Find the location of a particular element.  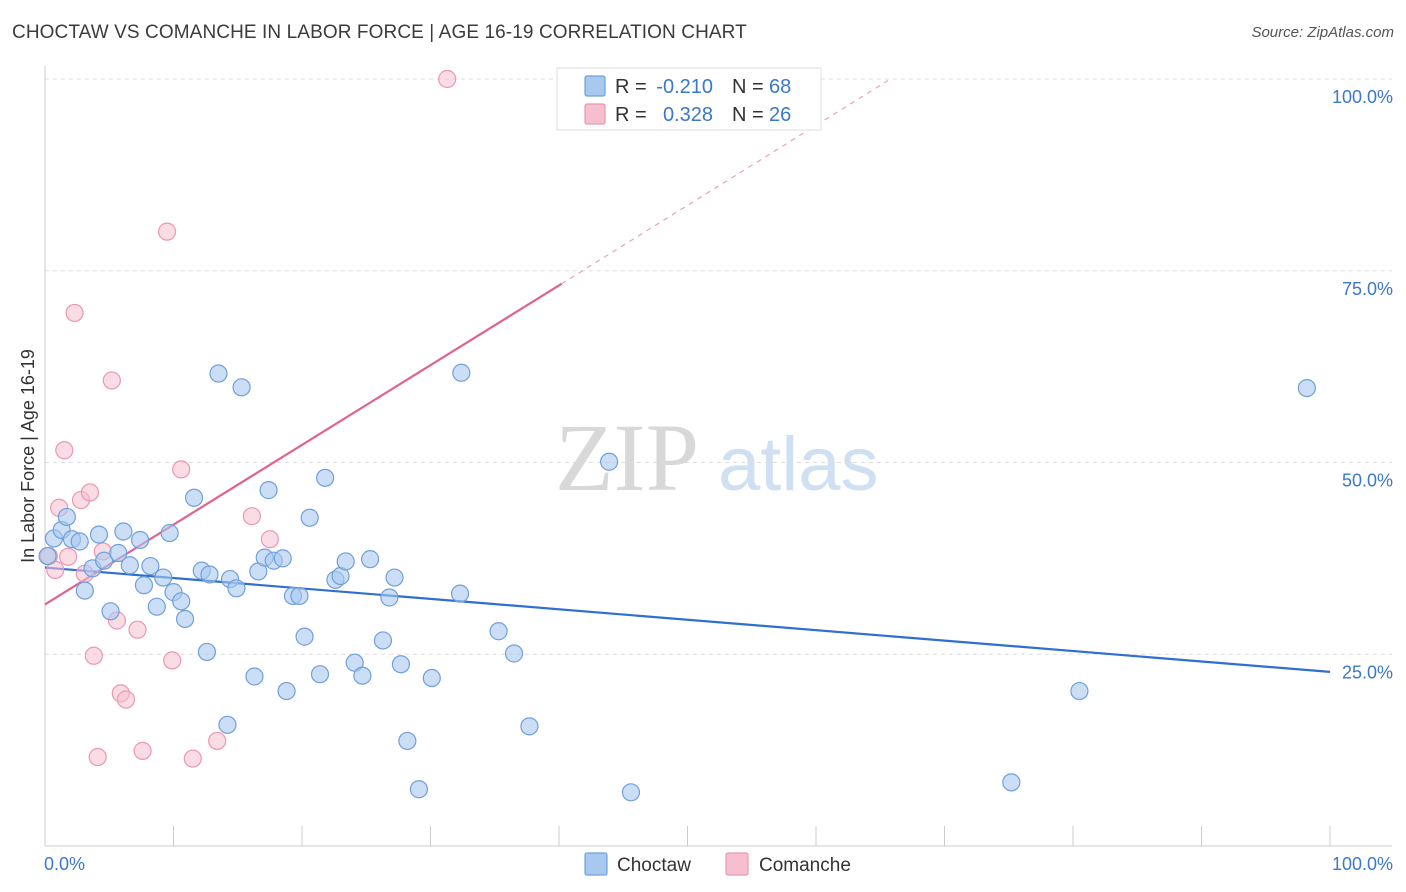

legend-n-value-comanche: 26 is located at coordinates (780, 115).